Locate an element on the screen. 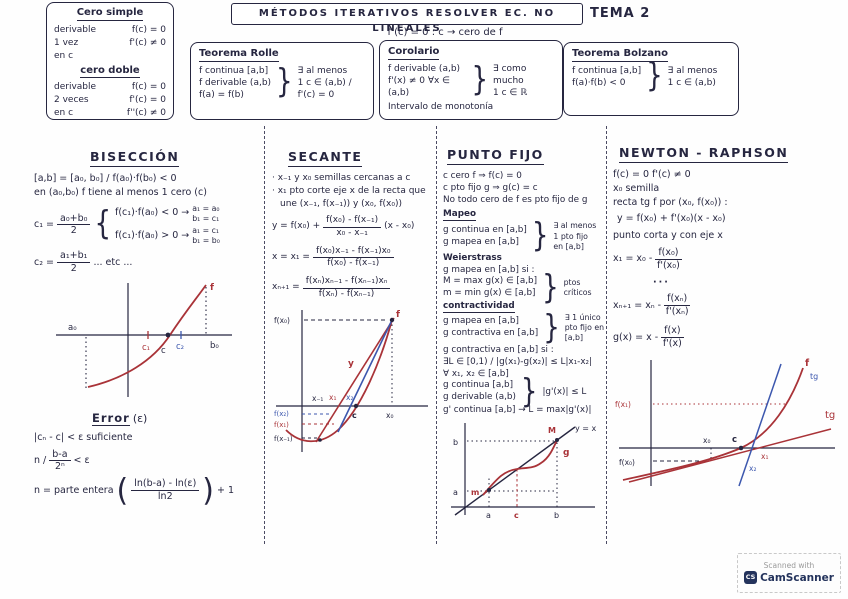 This screenshot has height=599, width=848. condition: M = max g(x) ∈ [a,b] is located at coordinates (490, 281).